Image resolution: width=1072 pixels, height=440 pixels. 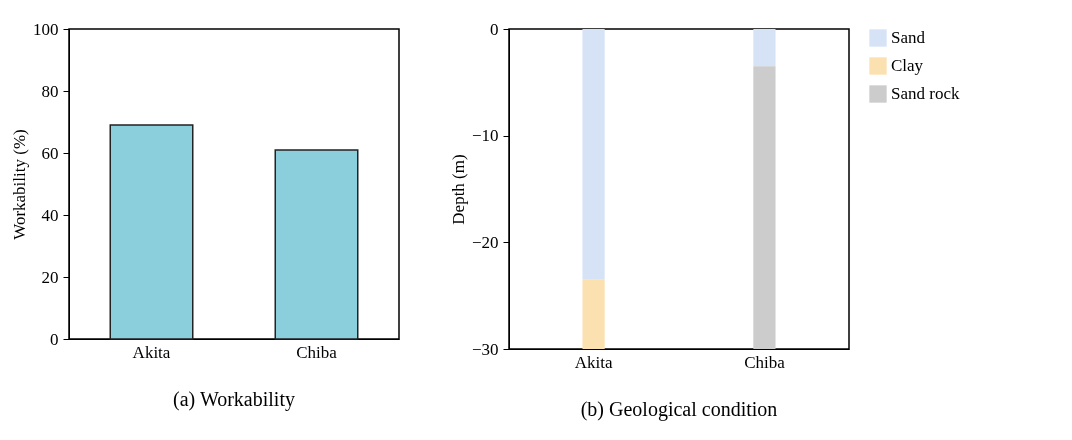 What do you see at coordinates (50, 153) in the screenshot?
I see `y-tick-label: 60` at bounding box center [50, 153].